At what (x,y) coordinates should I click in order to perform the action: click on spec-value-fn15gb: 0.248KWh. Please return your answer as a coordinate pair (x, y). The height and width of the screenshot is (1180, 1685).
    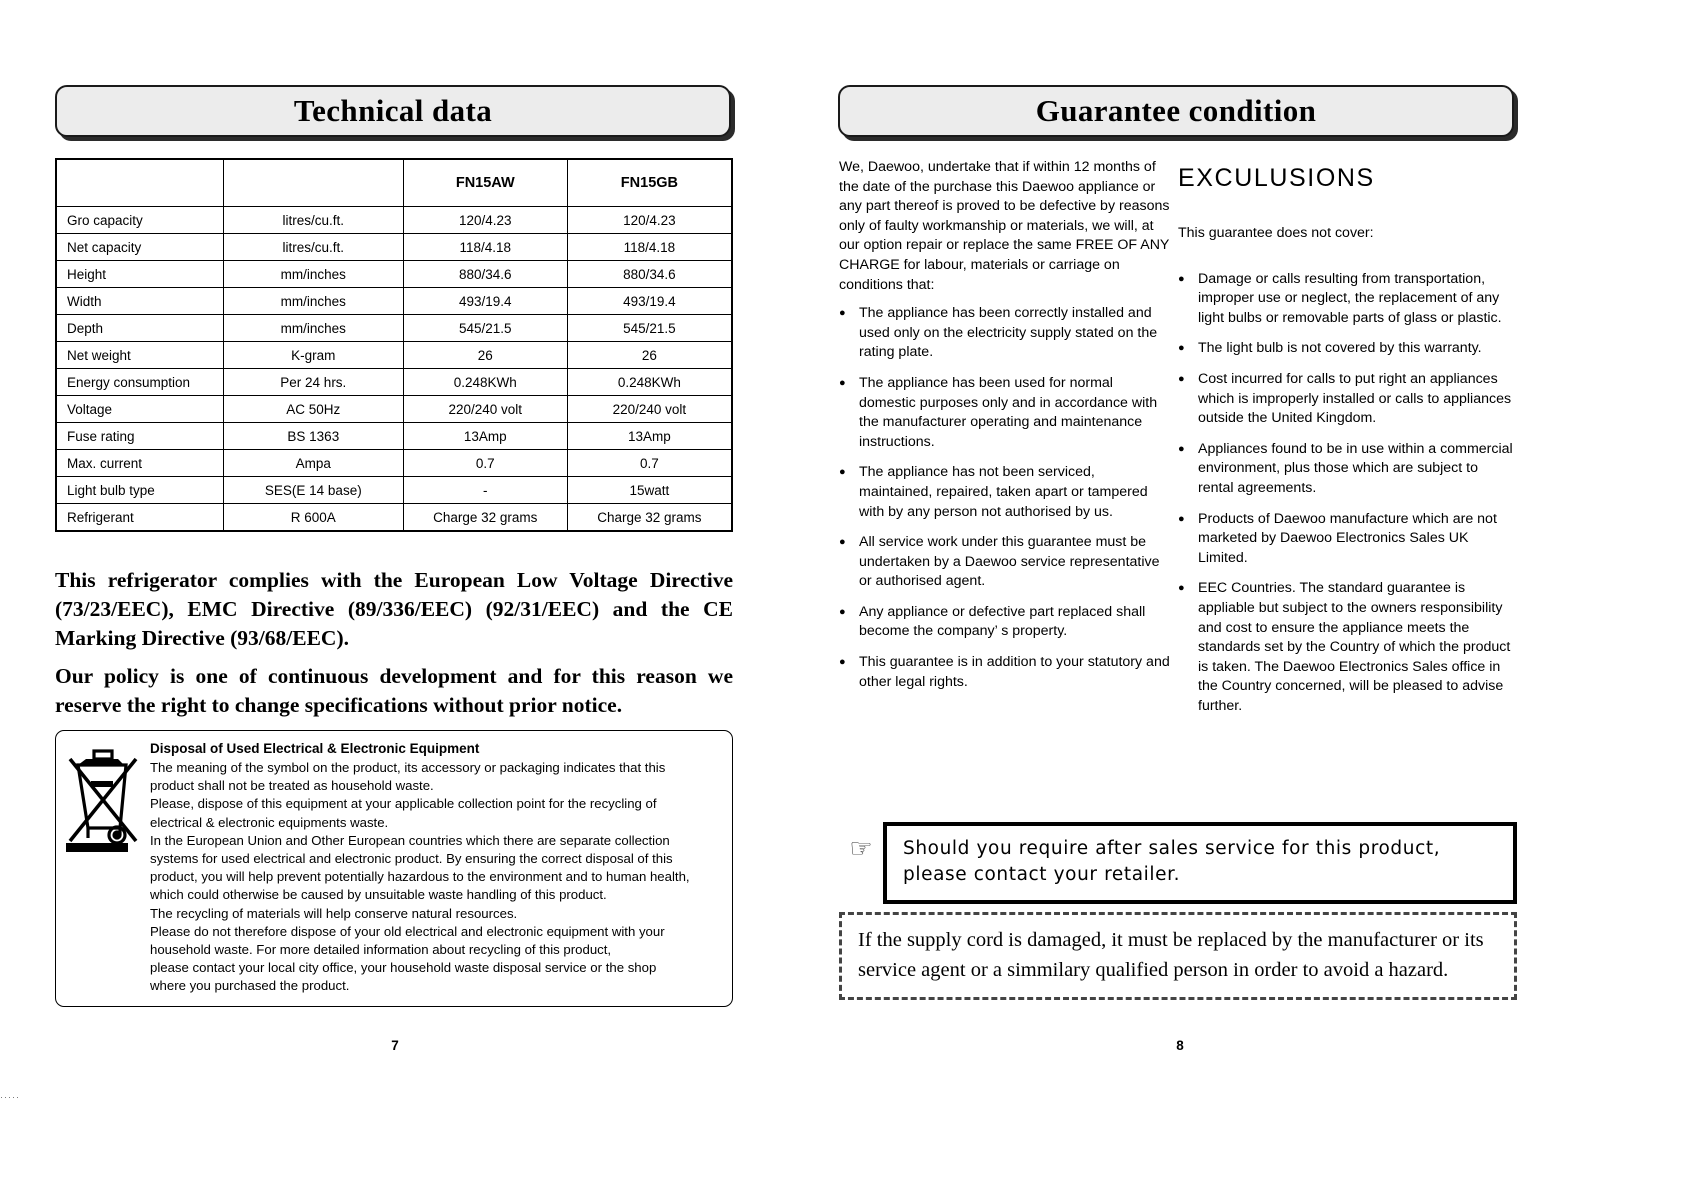
    Looking at the image, I should click on (649, 382).